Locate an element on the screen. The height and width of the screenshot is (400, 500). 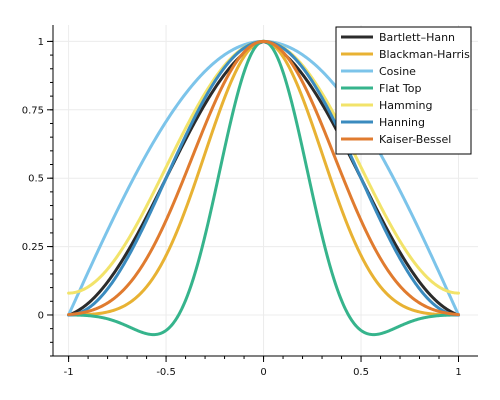
x-tick-label: -1 is located at coordinates (69, 372).